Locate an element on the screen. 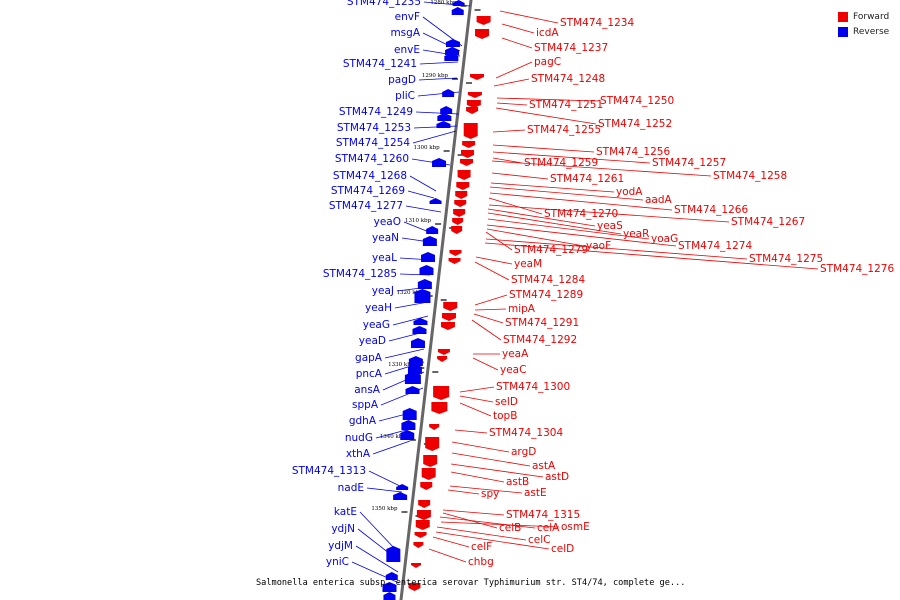  forward-gene-label: STM474_1257 is located at coordinates (689, 163).